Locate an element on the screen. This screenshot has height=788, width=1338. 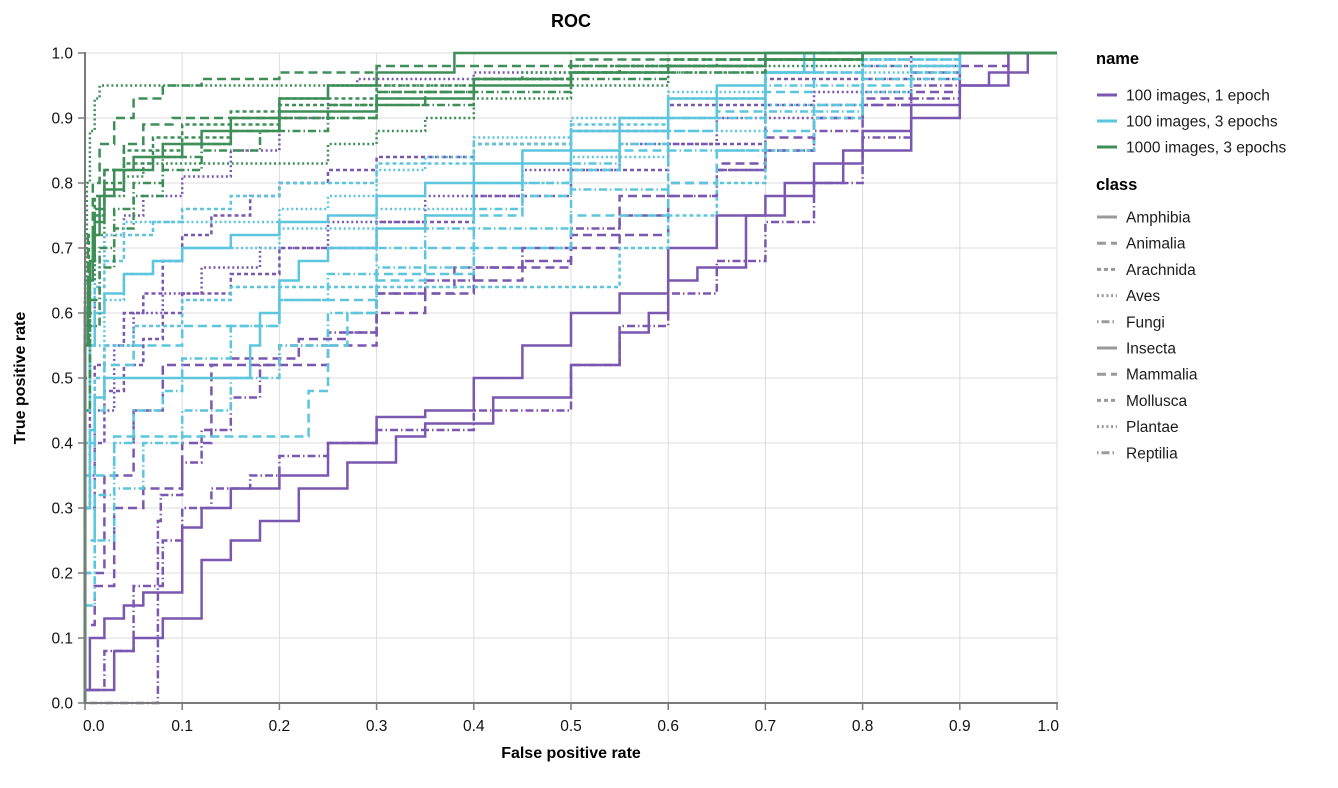
legend-item: Aves is located at coordinates (1128, 296).